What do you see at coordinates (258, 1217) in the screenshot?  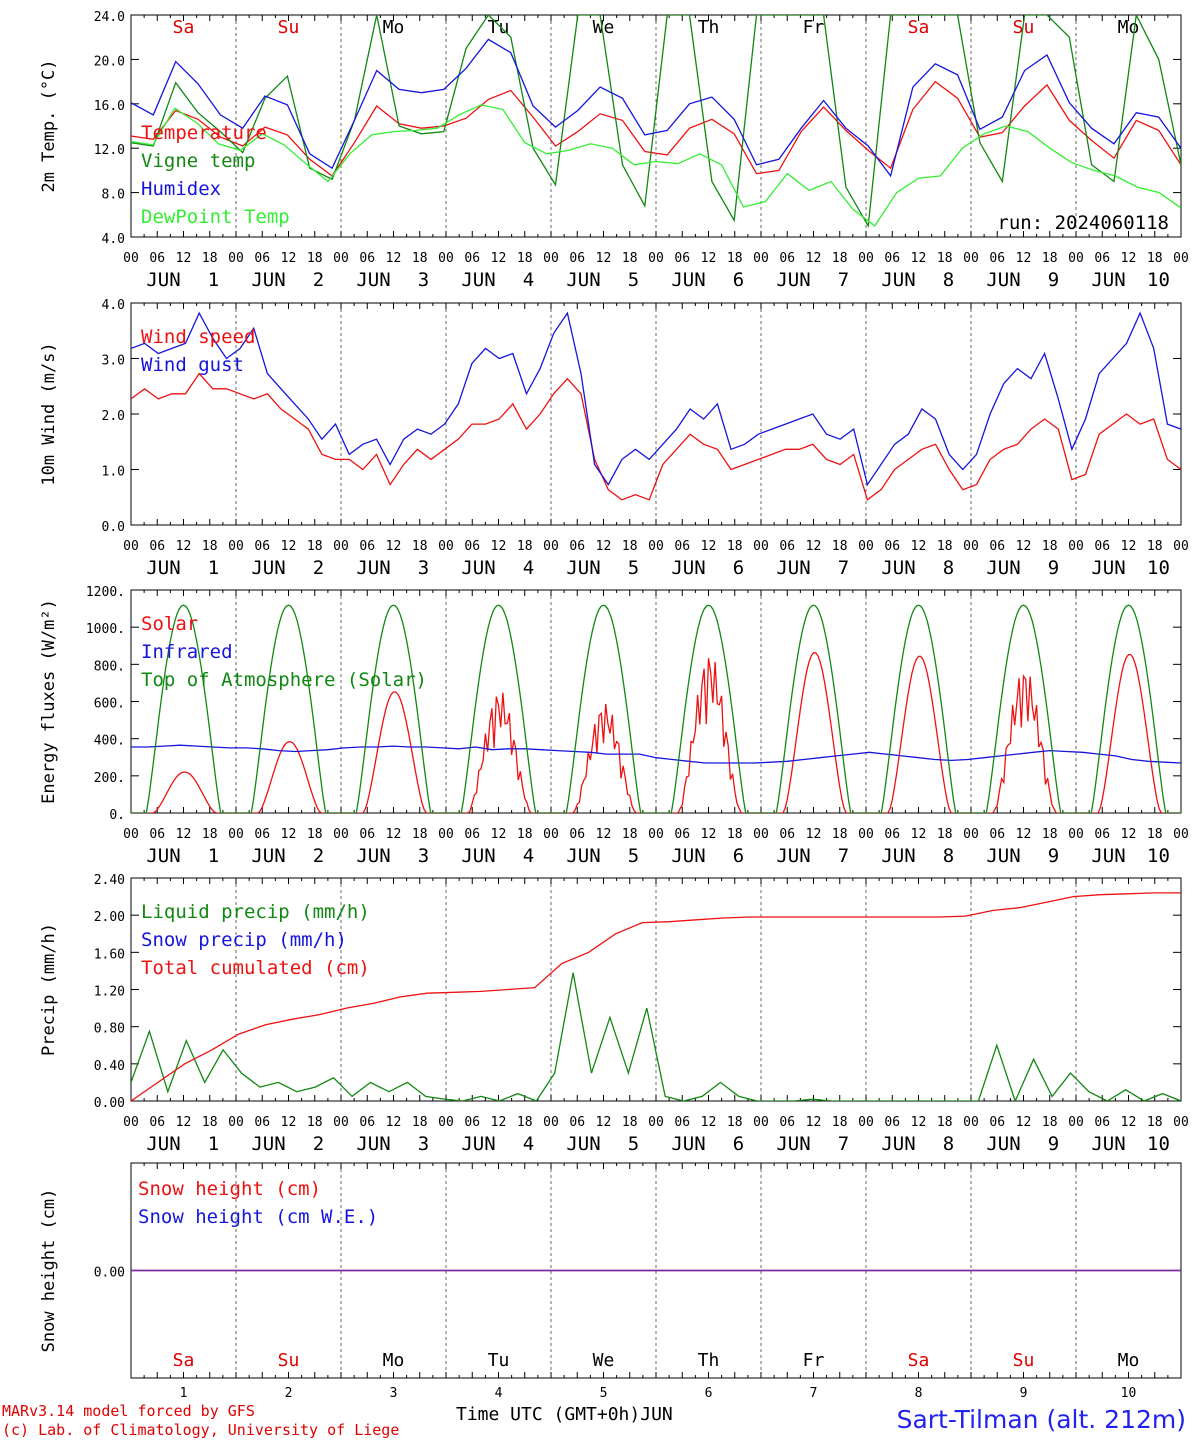 I see `legend-entry: Snow height (cm W.E.)` at bounding box center [258, 1217].